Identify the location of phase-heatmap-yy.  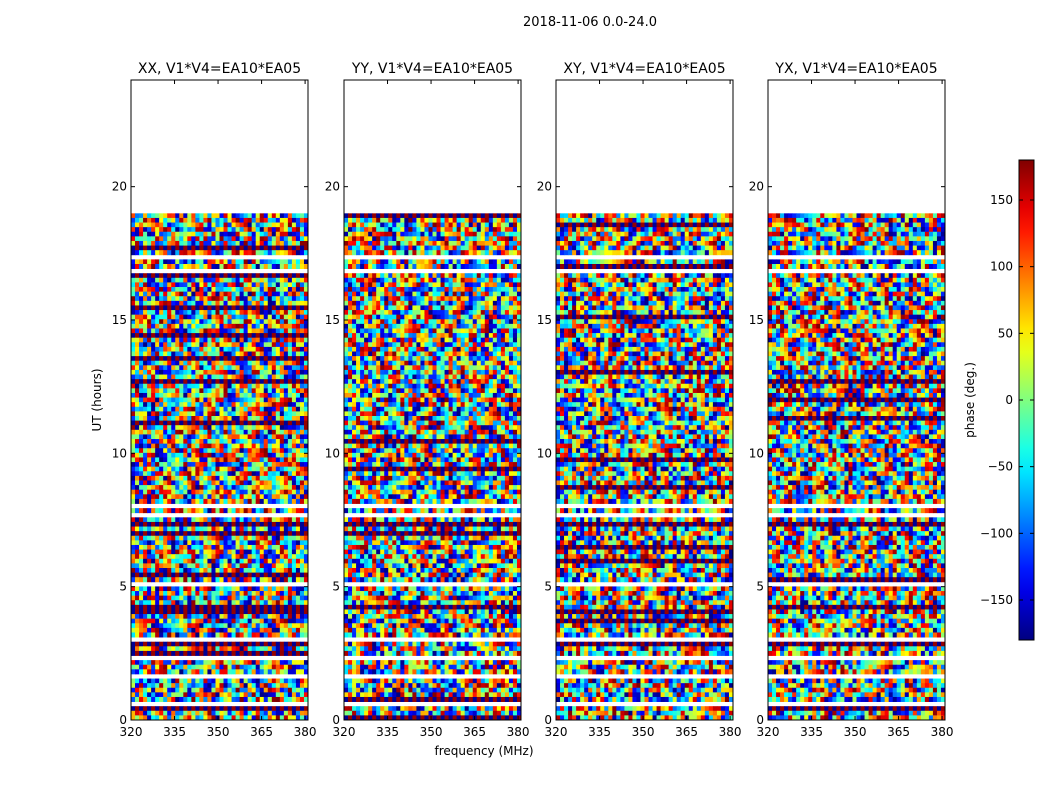
(432, 466).